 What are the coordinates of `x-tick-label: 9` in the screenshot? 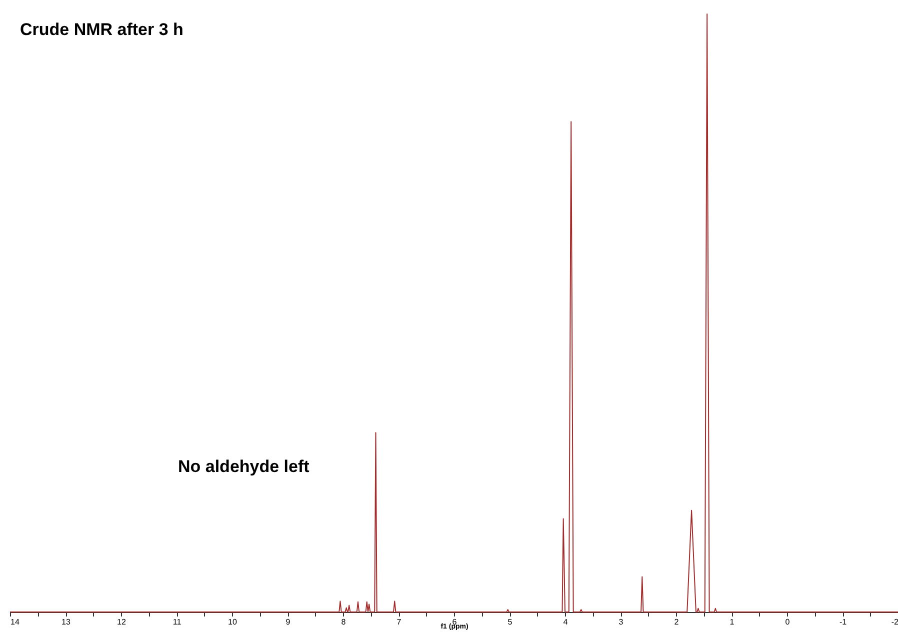 It's located at (288, 622).